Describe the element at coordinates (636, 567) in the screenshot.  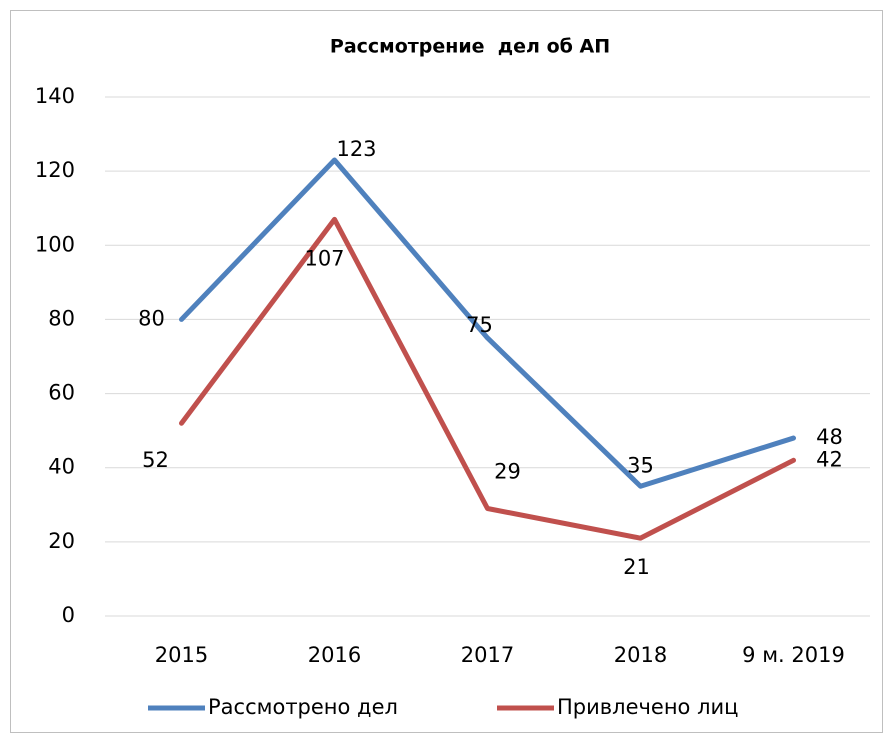
I see `data-label: 21` at that location.